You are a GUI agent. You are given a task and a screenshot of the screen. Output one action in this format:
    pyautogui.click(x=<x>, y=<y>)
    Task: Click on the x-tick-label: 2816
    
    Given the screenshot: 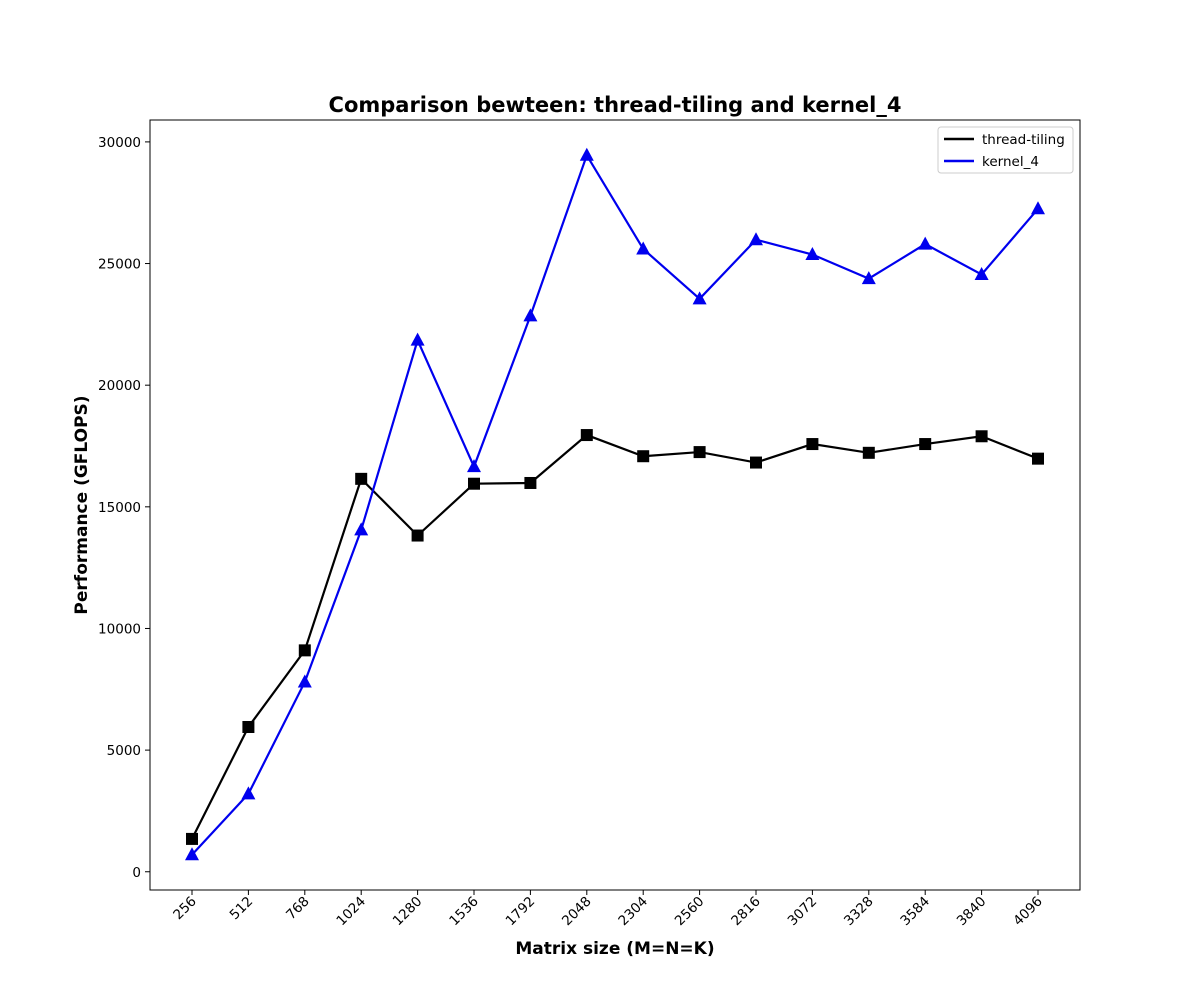 What is the action you would take?
    pyautogui.click(x=746, y=912)
    